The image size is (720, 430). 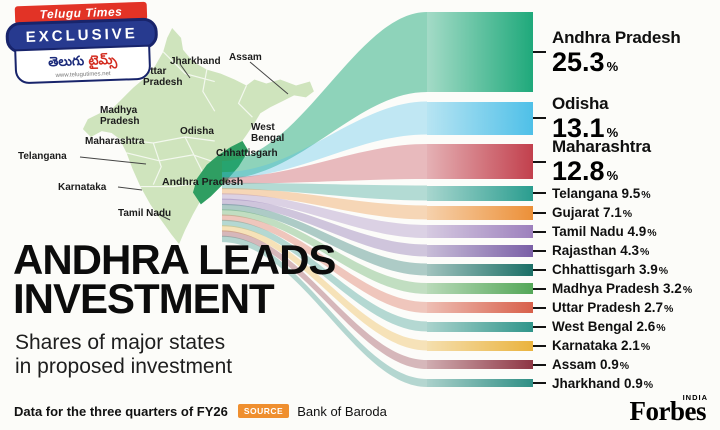 I want to click on bar-madhya-pradesh, so click(x=480, y=288).